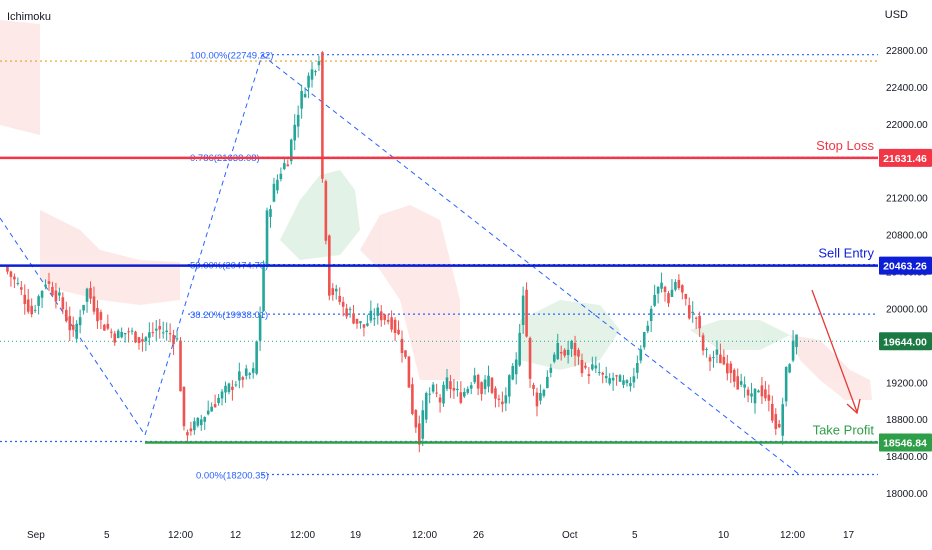 This screenshot has width=932, height=550. I want to click on cloud-area, so click(410, 292).